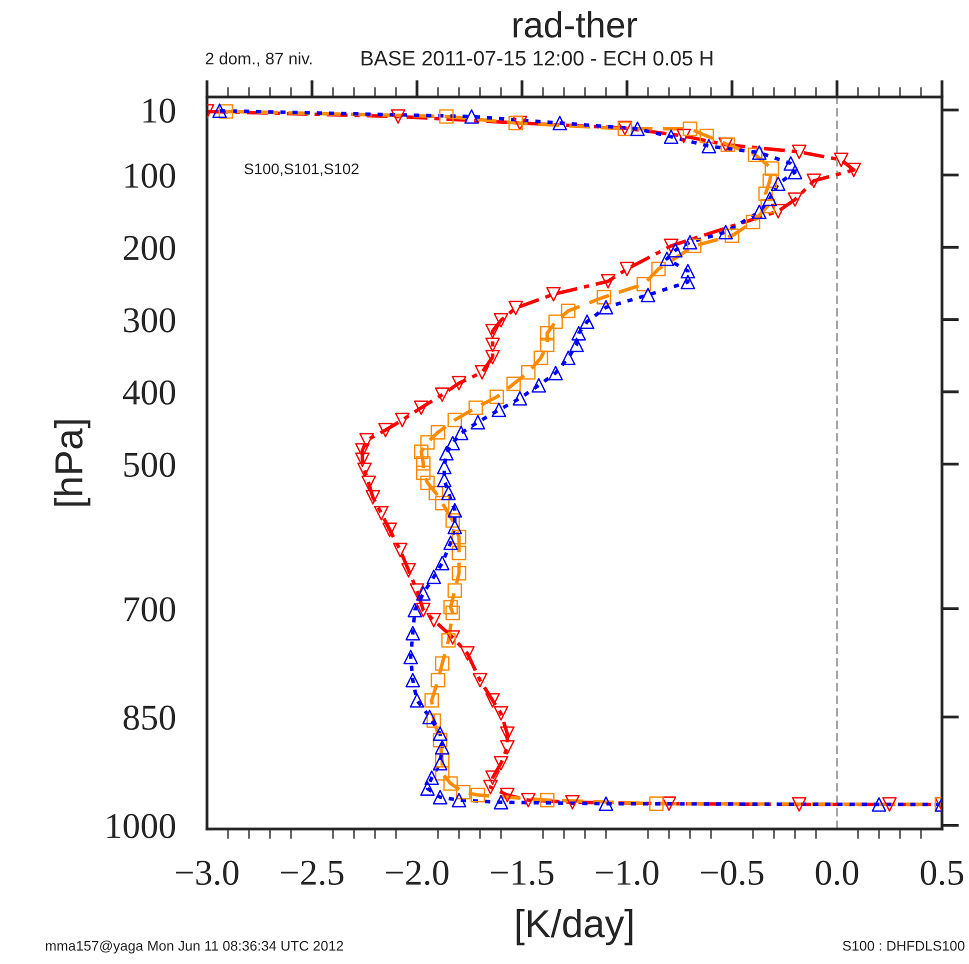 The width and height of the screenshot is (969, 964). I want to click on chart-subtitle: BASE 2011-07-15 12:00 - ECH 0.05 H, so click(537, 58).